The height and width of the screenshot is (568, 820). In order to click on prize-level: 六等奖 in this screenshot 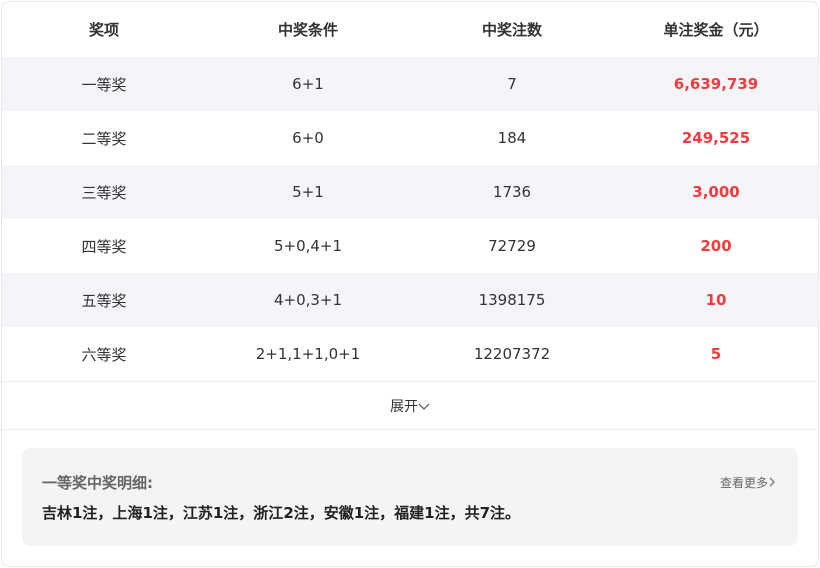, I will do `click(104, 354)`.